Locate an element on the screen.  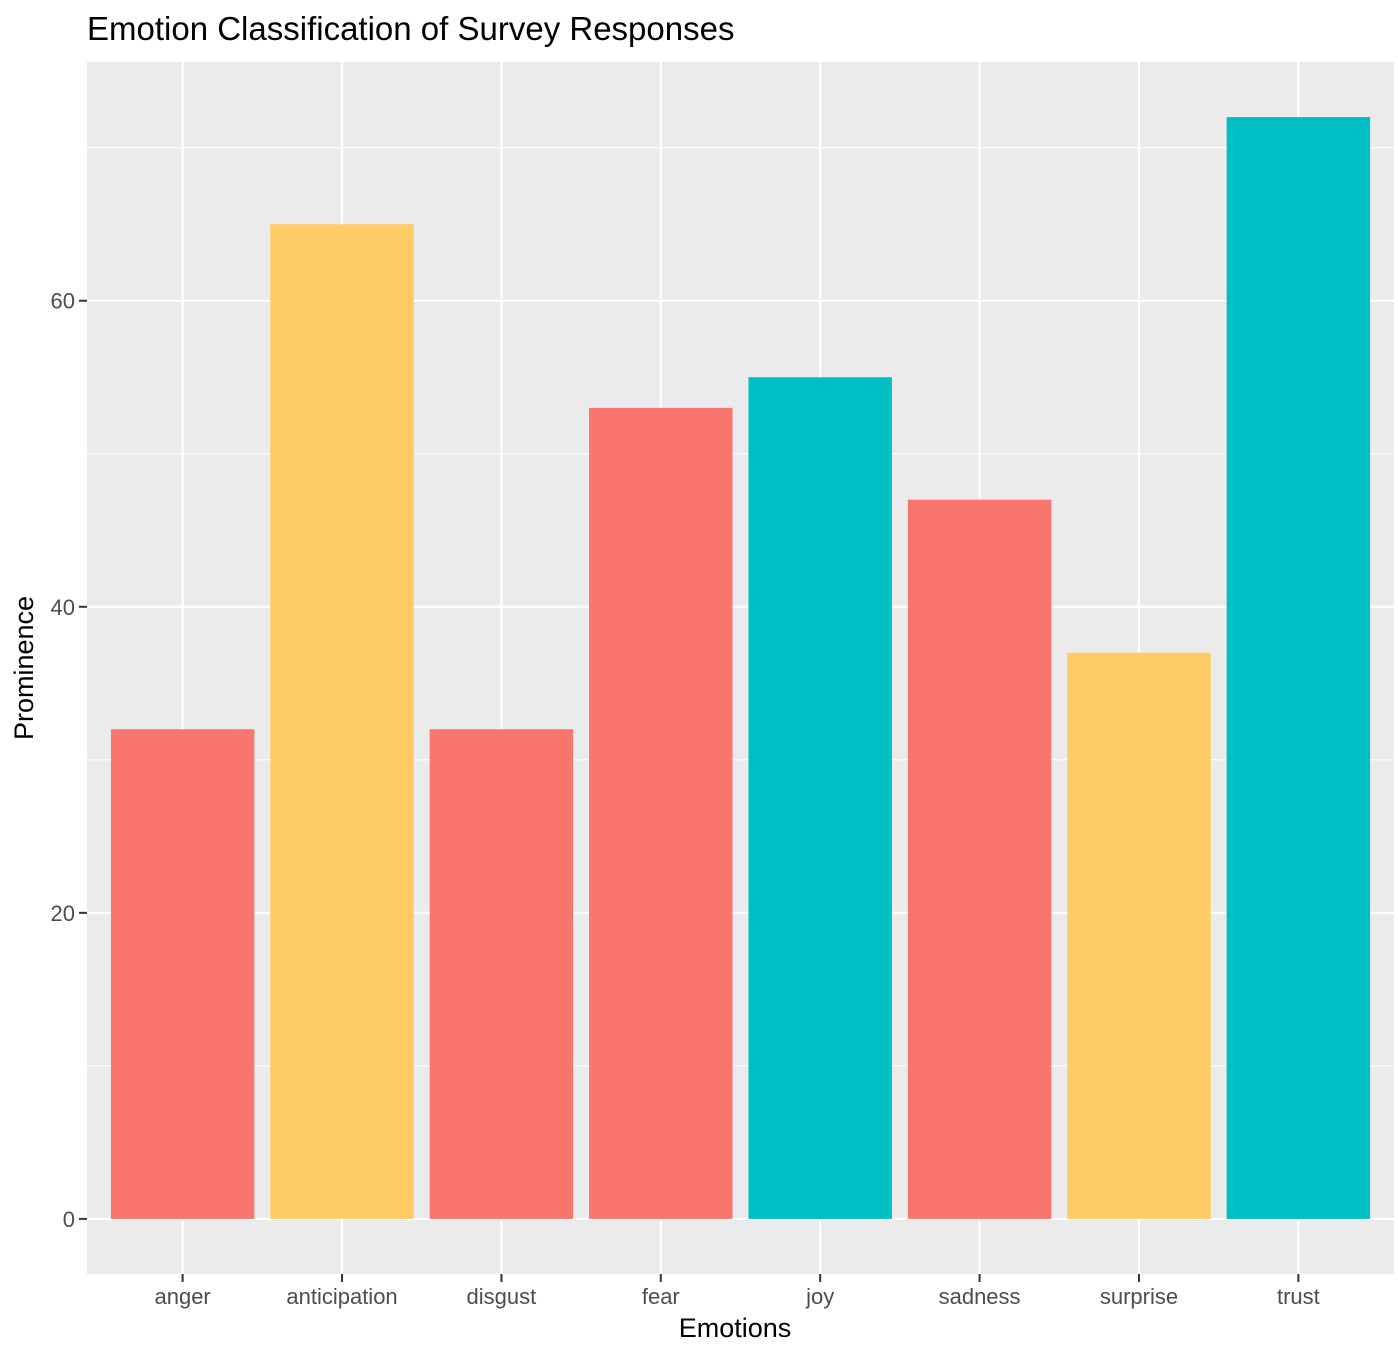
y-tick-label: 40 is located at coordinates (63, 607).